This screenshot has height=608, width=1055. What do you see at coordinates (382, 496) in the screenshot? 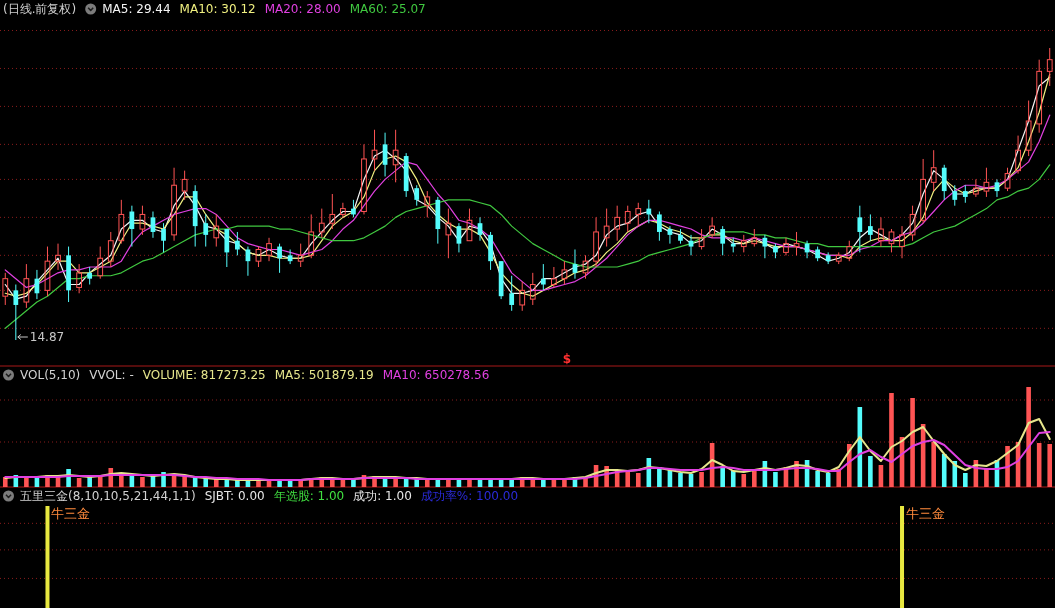
I see `text: 成功: 1.00` at bounding box center [382, 496].